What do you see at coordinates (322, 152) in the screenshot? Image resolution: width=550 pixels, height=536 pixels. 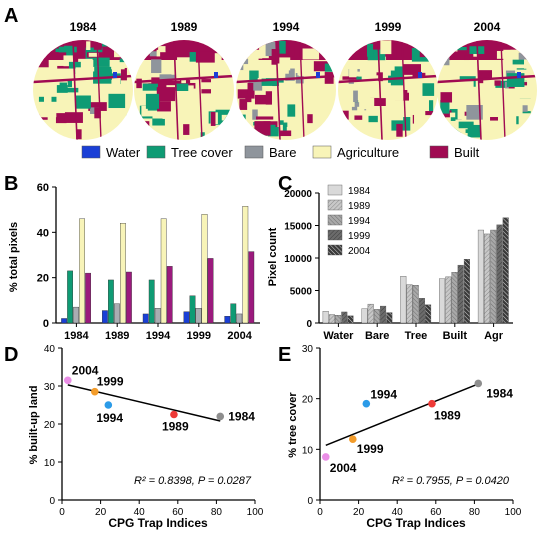 I see `legend-swatch-agriculture` at bounding box center [322, 152].